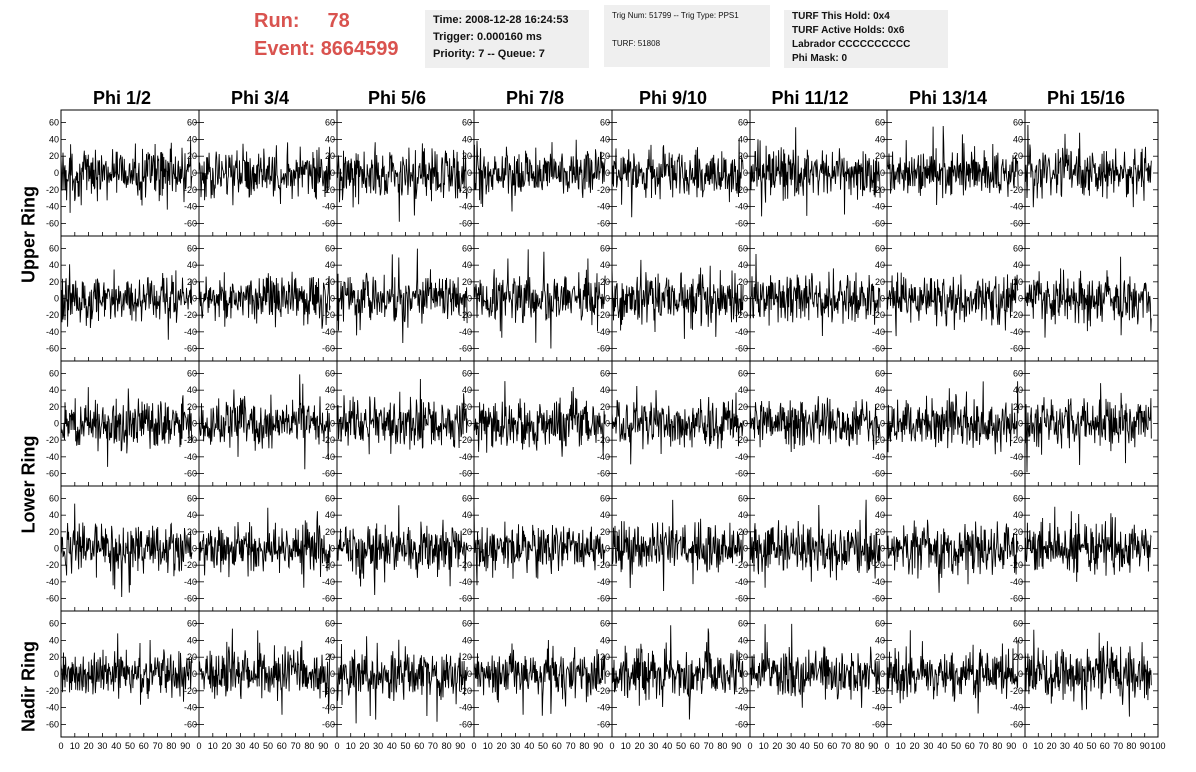 Image resolution: width=1196 pixels, height=772 pixels. Describe the element at coordinates (529, 746) in the screenshot. I see `x-tick-label: 40` at that location.